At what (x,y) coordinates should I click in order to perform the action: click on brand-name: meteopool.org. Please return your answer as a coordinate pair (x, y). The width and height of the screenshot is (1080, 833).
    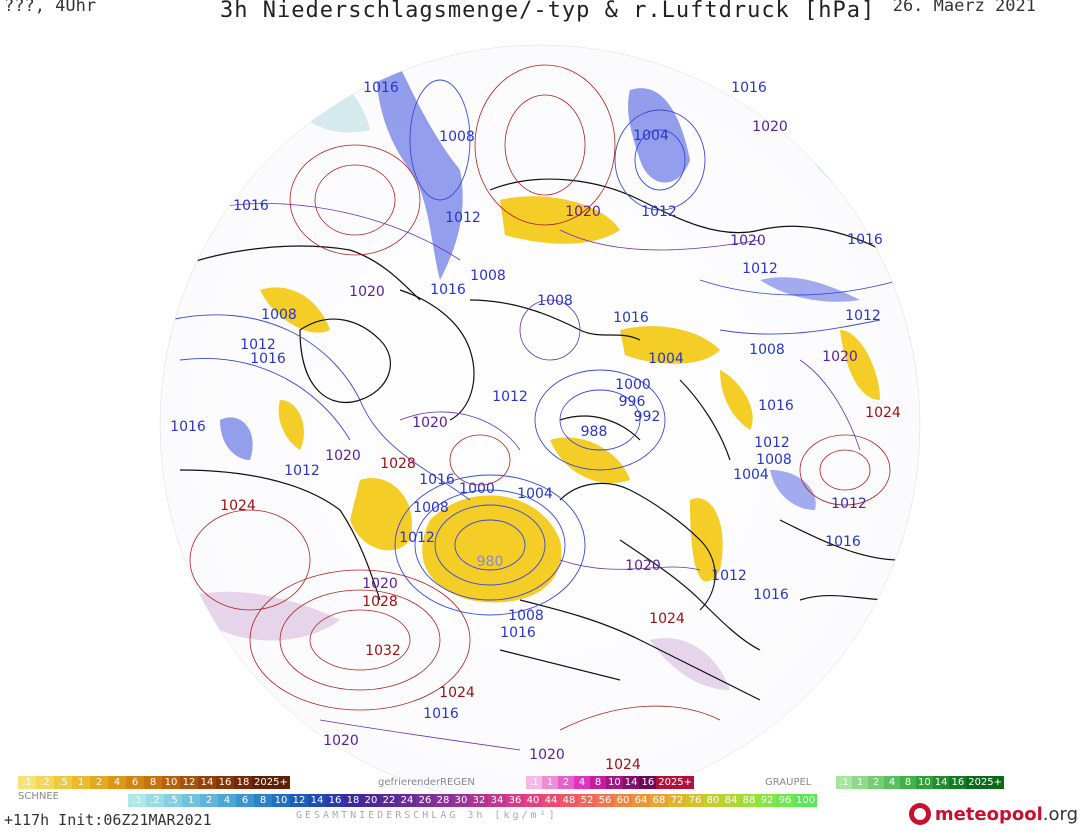
    Looking at the image, I should click on (1006, 814).